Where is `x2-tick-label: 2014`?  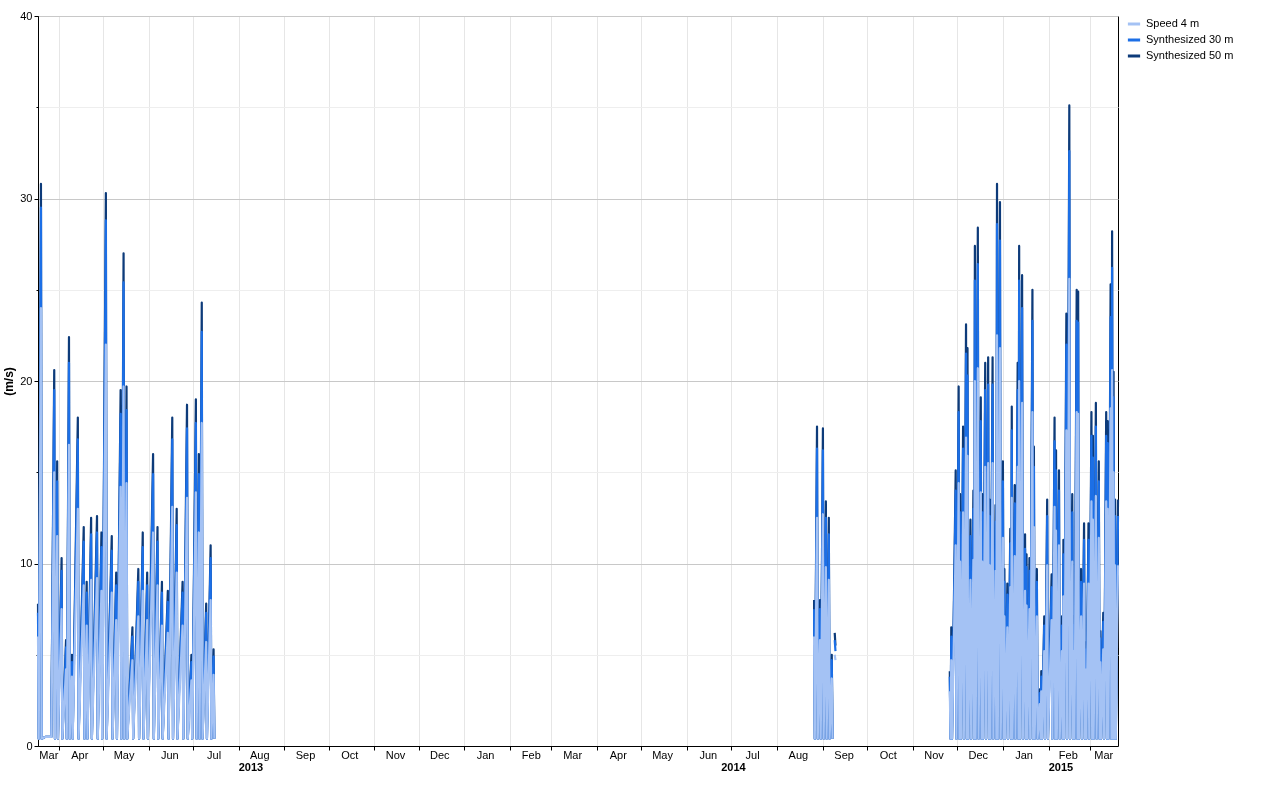
x2-tick-label: 2014 is located at coordinates (734, 766).